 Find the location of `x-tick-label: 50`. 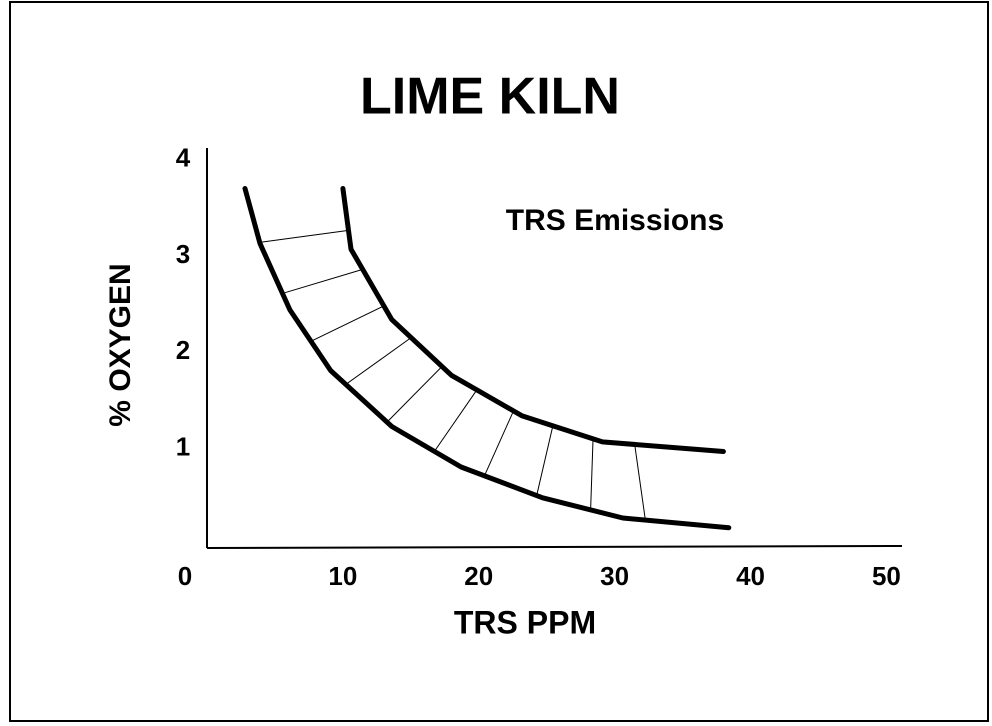

x-tick-label: 50 is located at coordinates (886, 576).